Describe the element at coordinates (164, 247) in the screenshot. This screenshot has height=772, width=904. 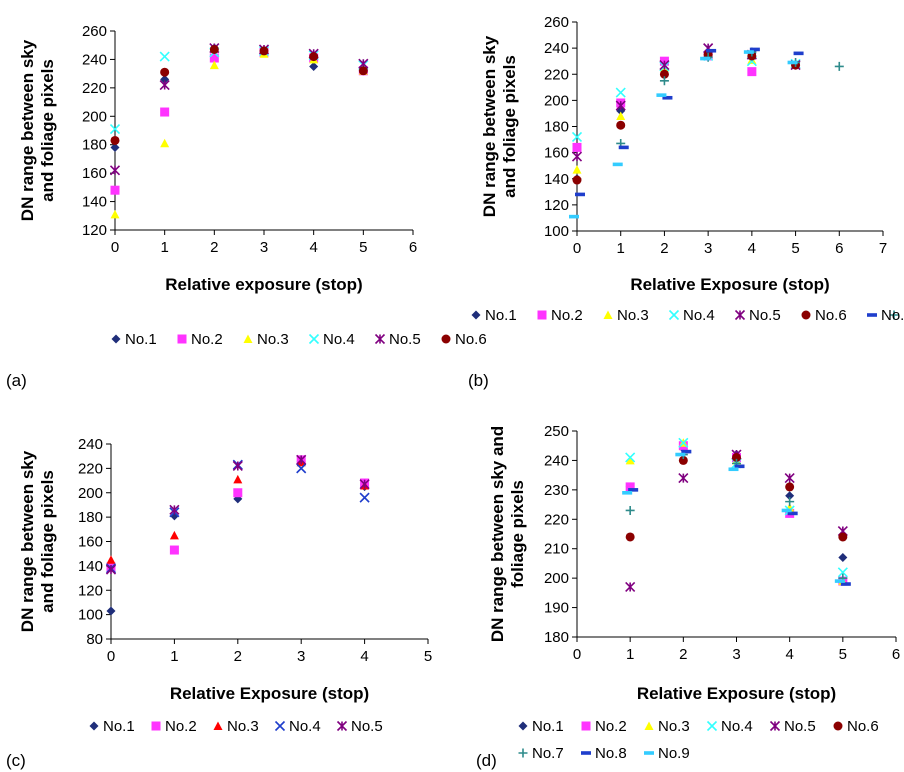
I see `x-tick-label: 1` at that location.